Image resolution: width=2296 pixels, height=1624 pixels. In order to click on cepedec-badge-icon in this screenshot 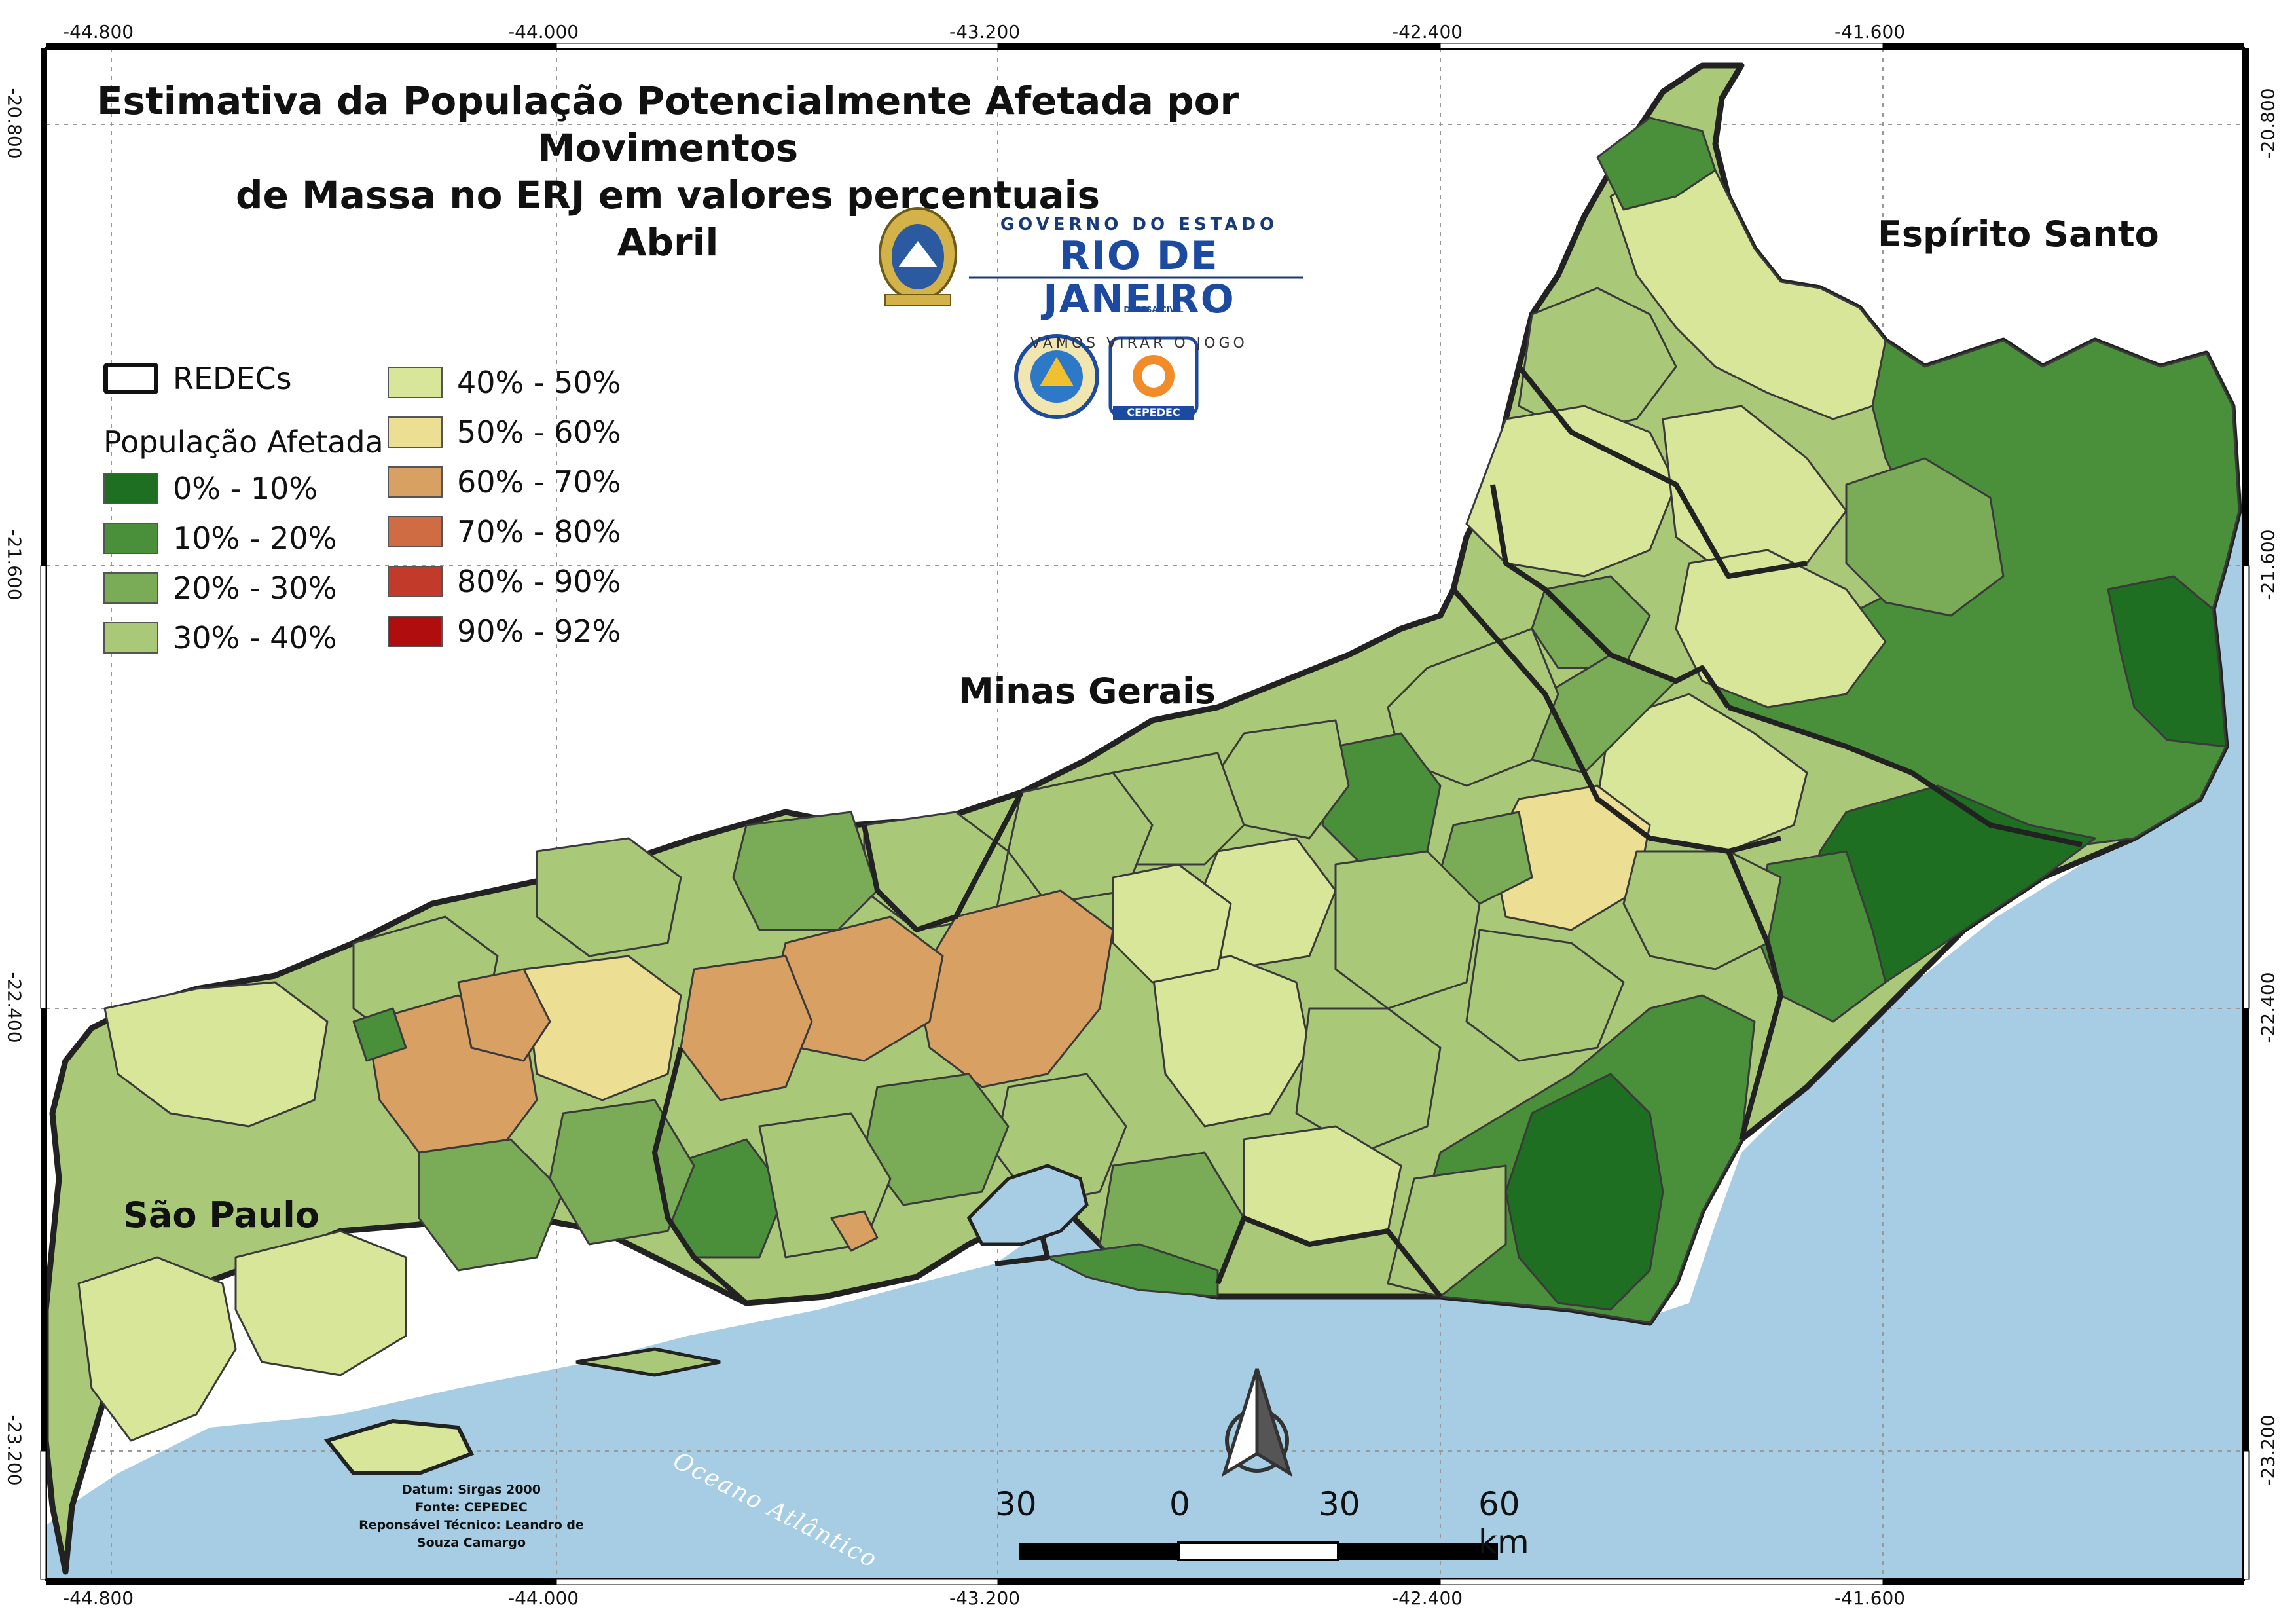, I will do `click(1153, 378)`.